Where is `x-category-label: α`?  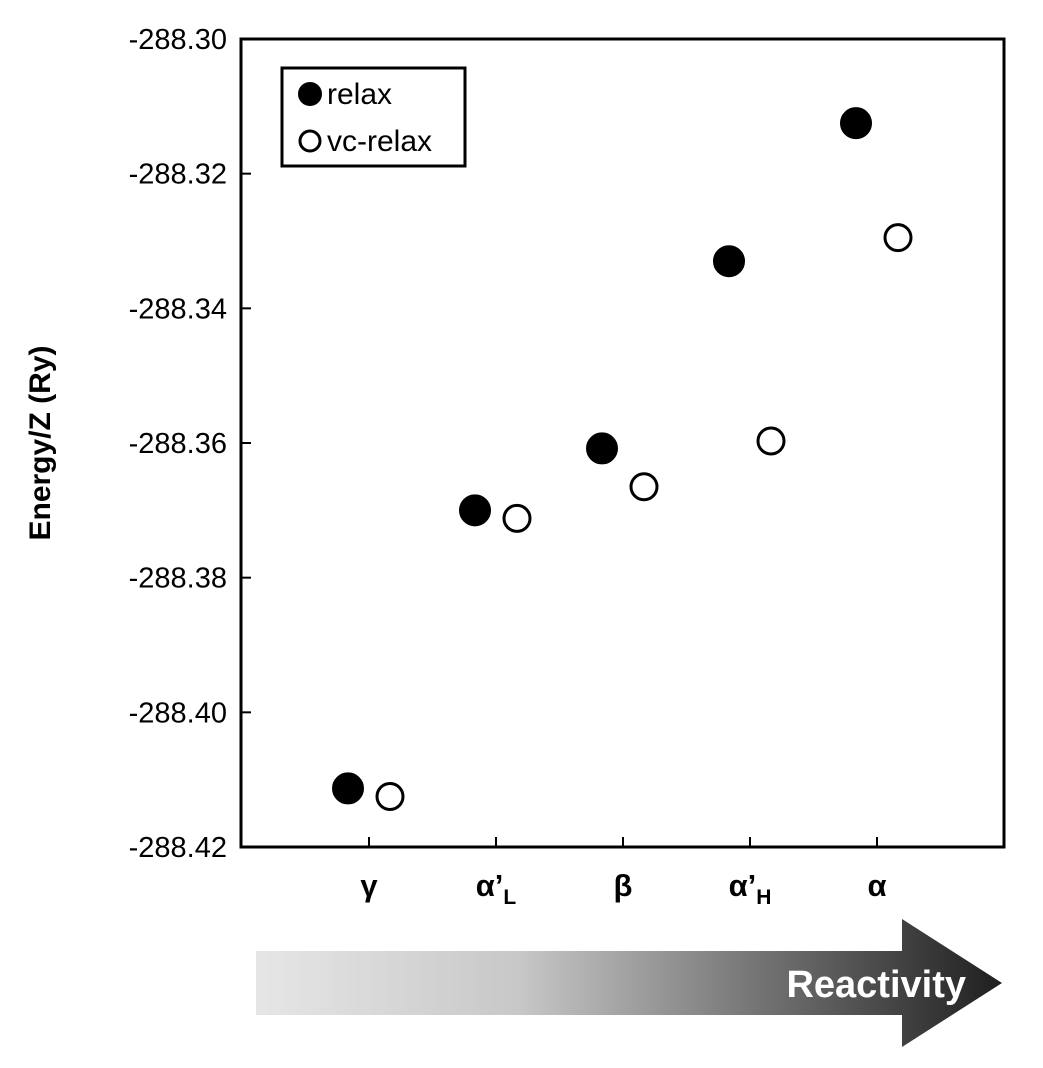
x-category-label: α is located at coordinates (876, 885).